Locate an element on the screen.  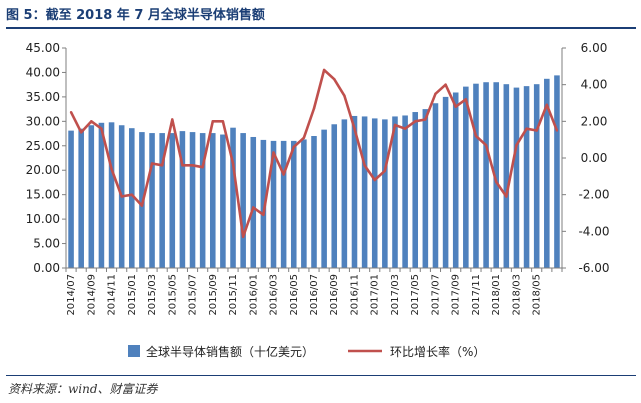
bar-2016/07 is located at coordinates (314, 202).